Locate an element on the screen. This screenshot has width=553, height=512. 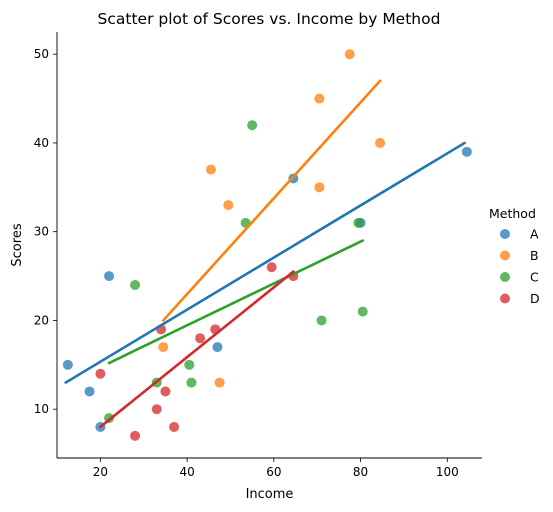
y-tick-label-20: 20 is located at coordinates (41, 320).